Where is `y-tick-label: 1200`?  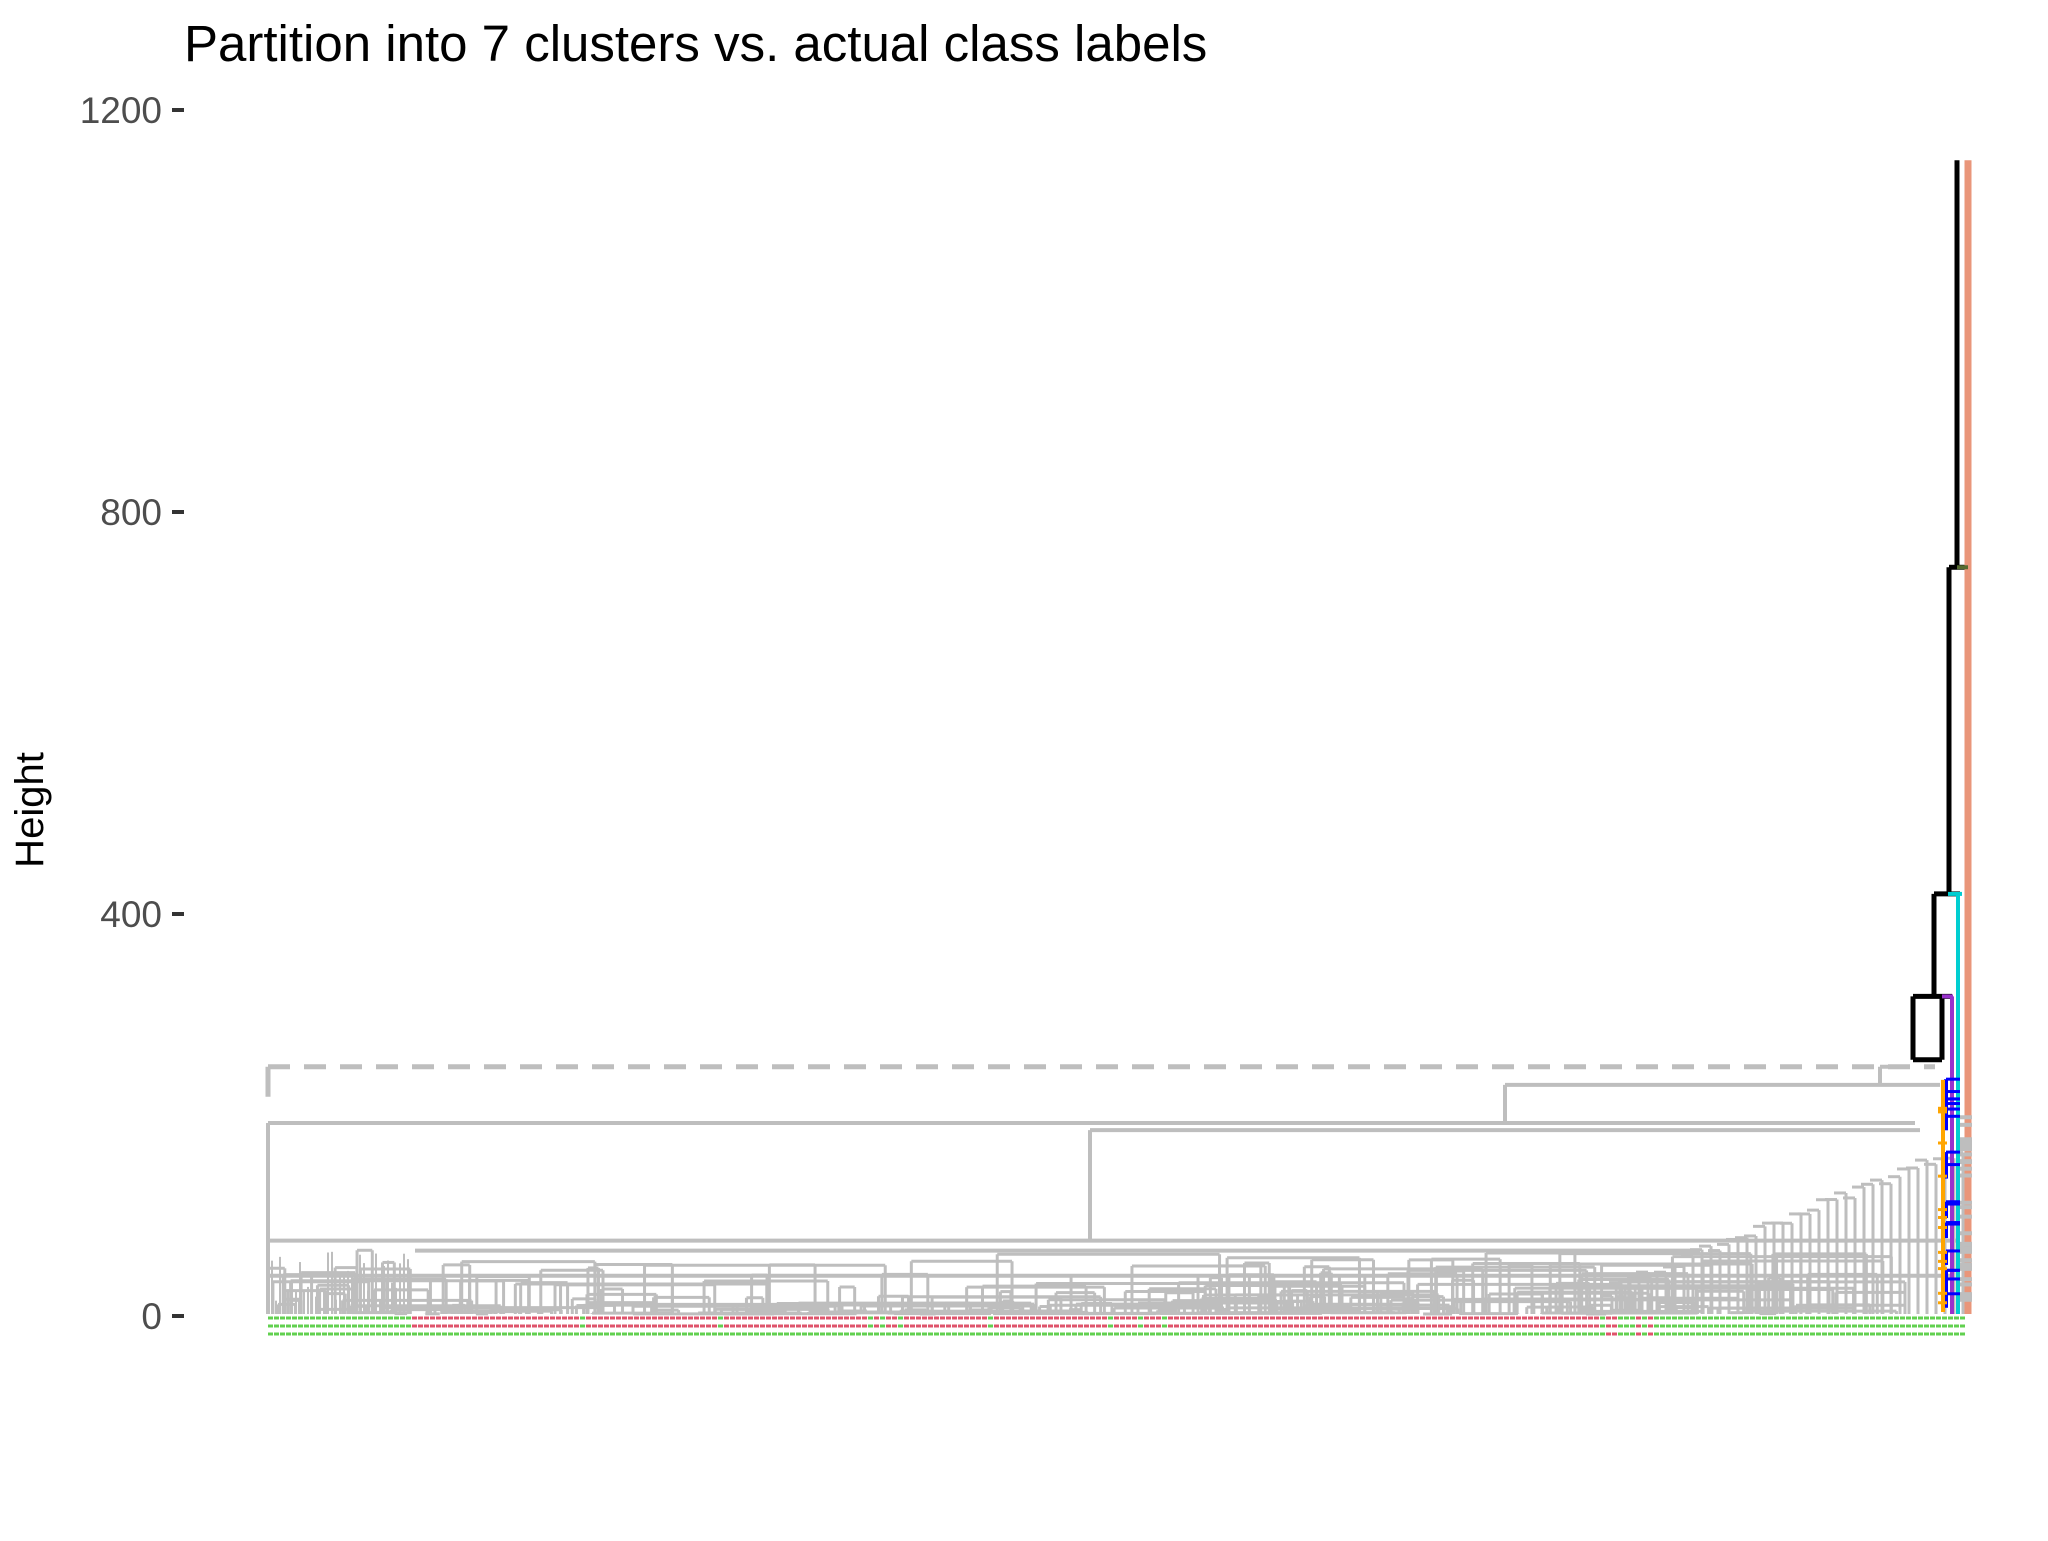
y-tick-label: 1200 is located at coordinates (121, 110).